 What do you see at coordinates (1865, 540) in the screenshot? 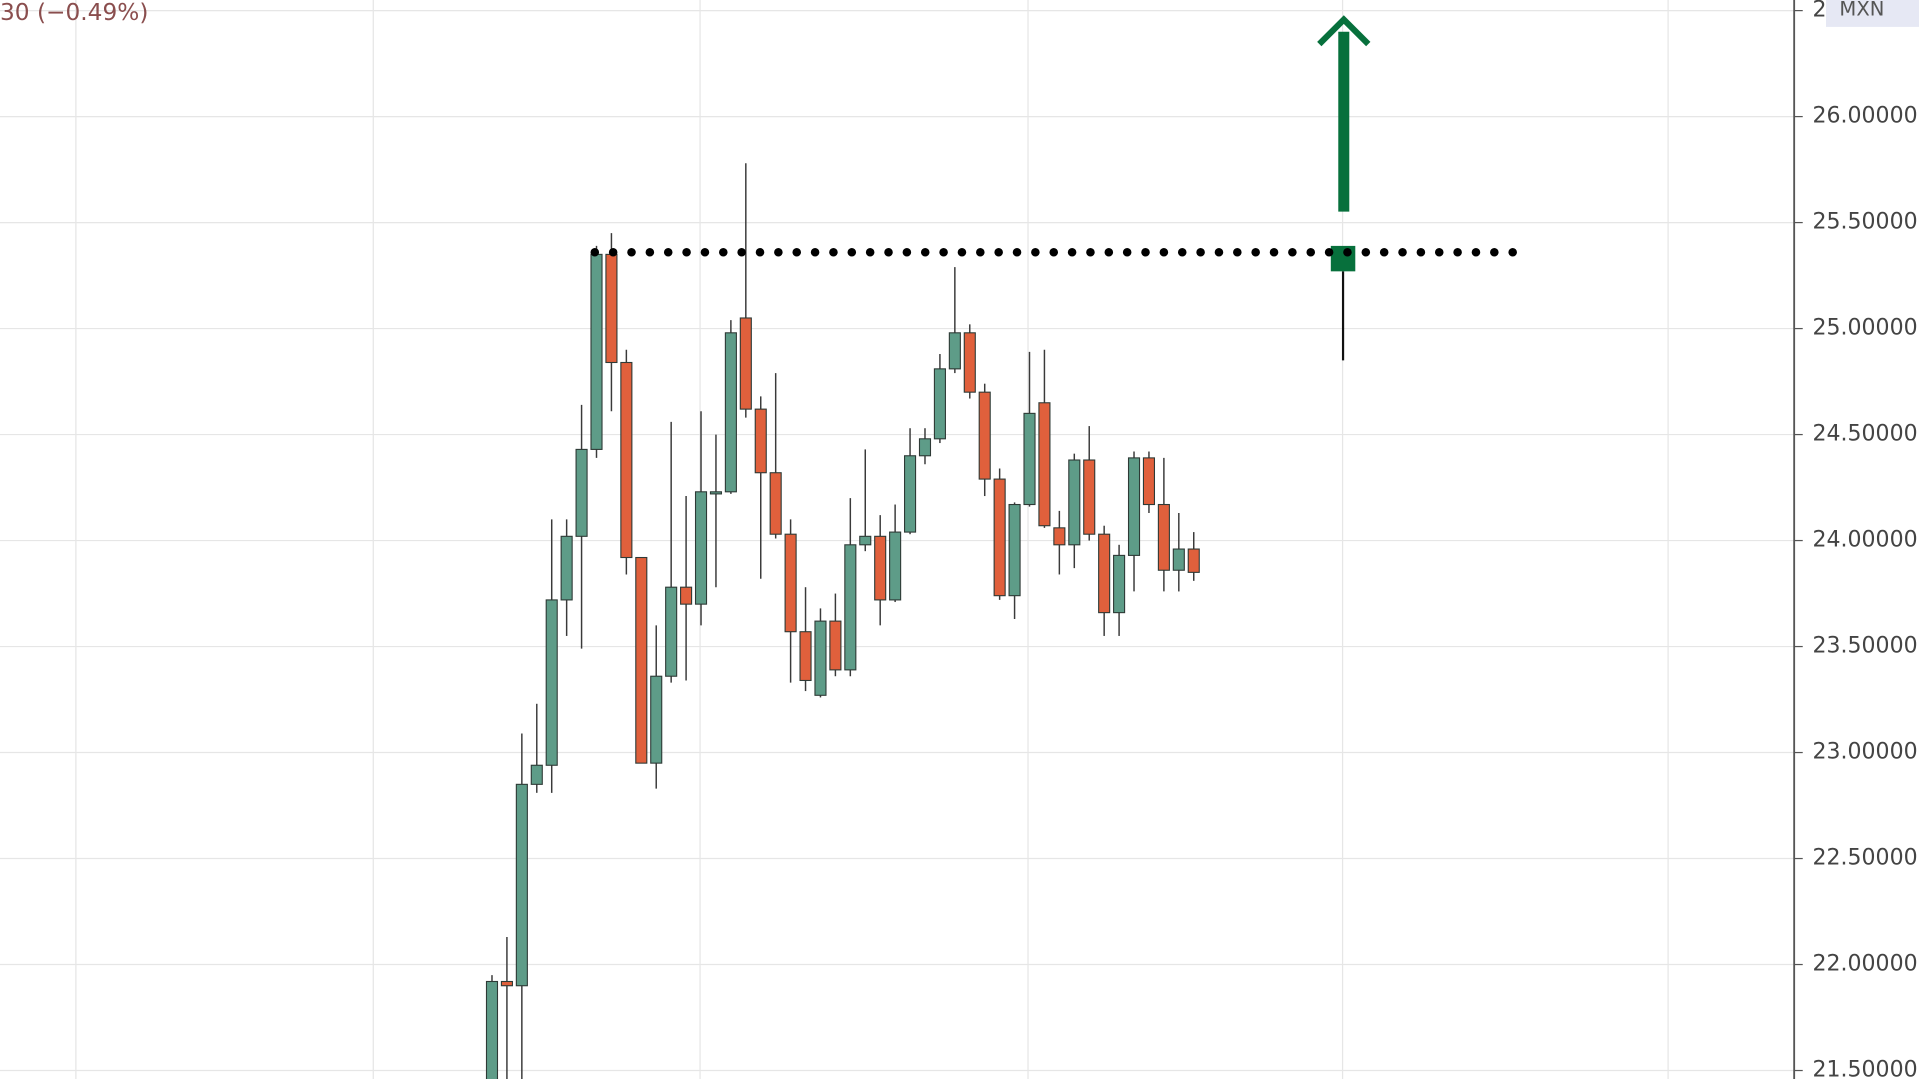
I see `y-tick-label: 24.00000` at bounding box center [1865, 540].